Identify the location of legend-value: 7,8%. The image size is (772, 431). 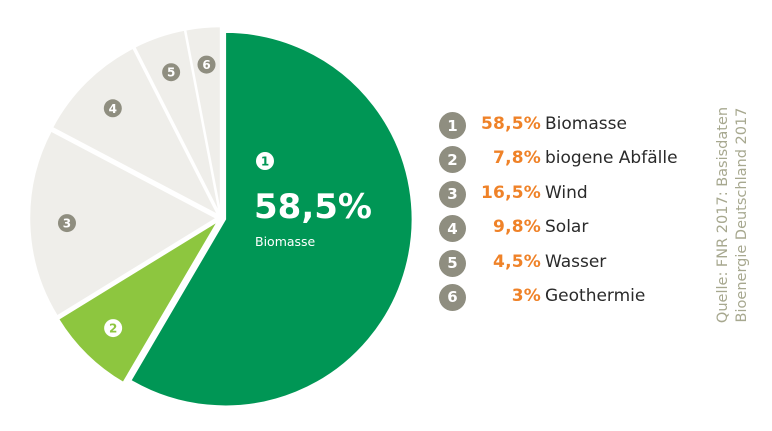
(517, 158).